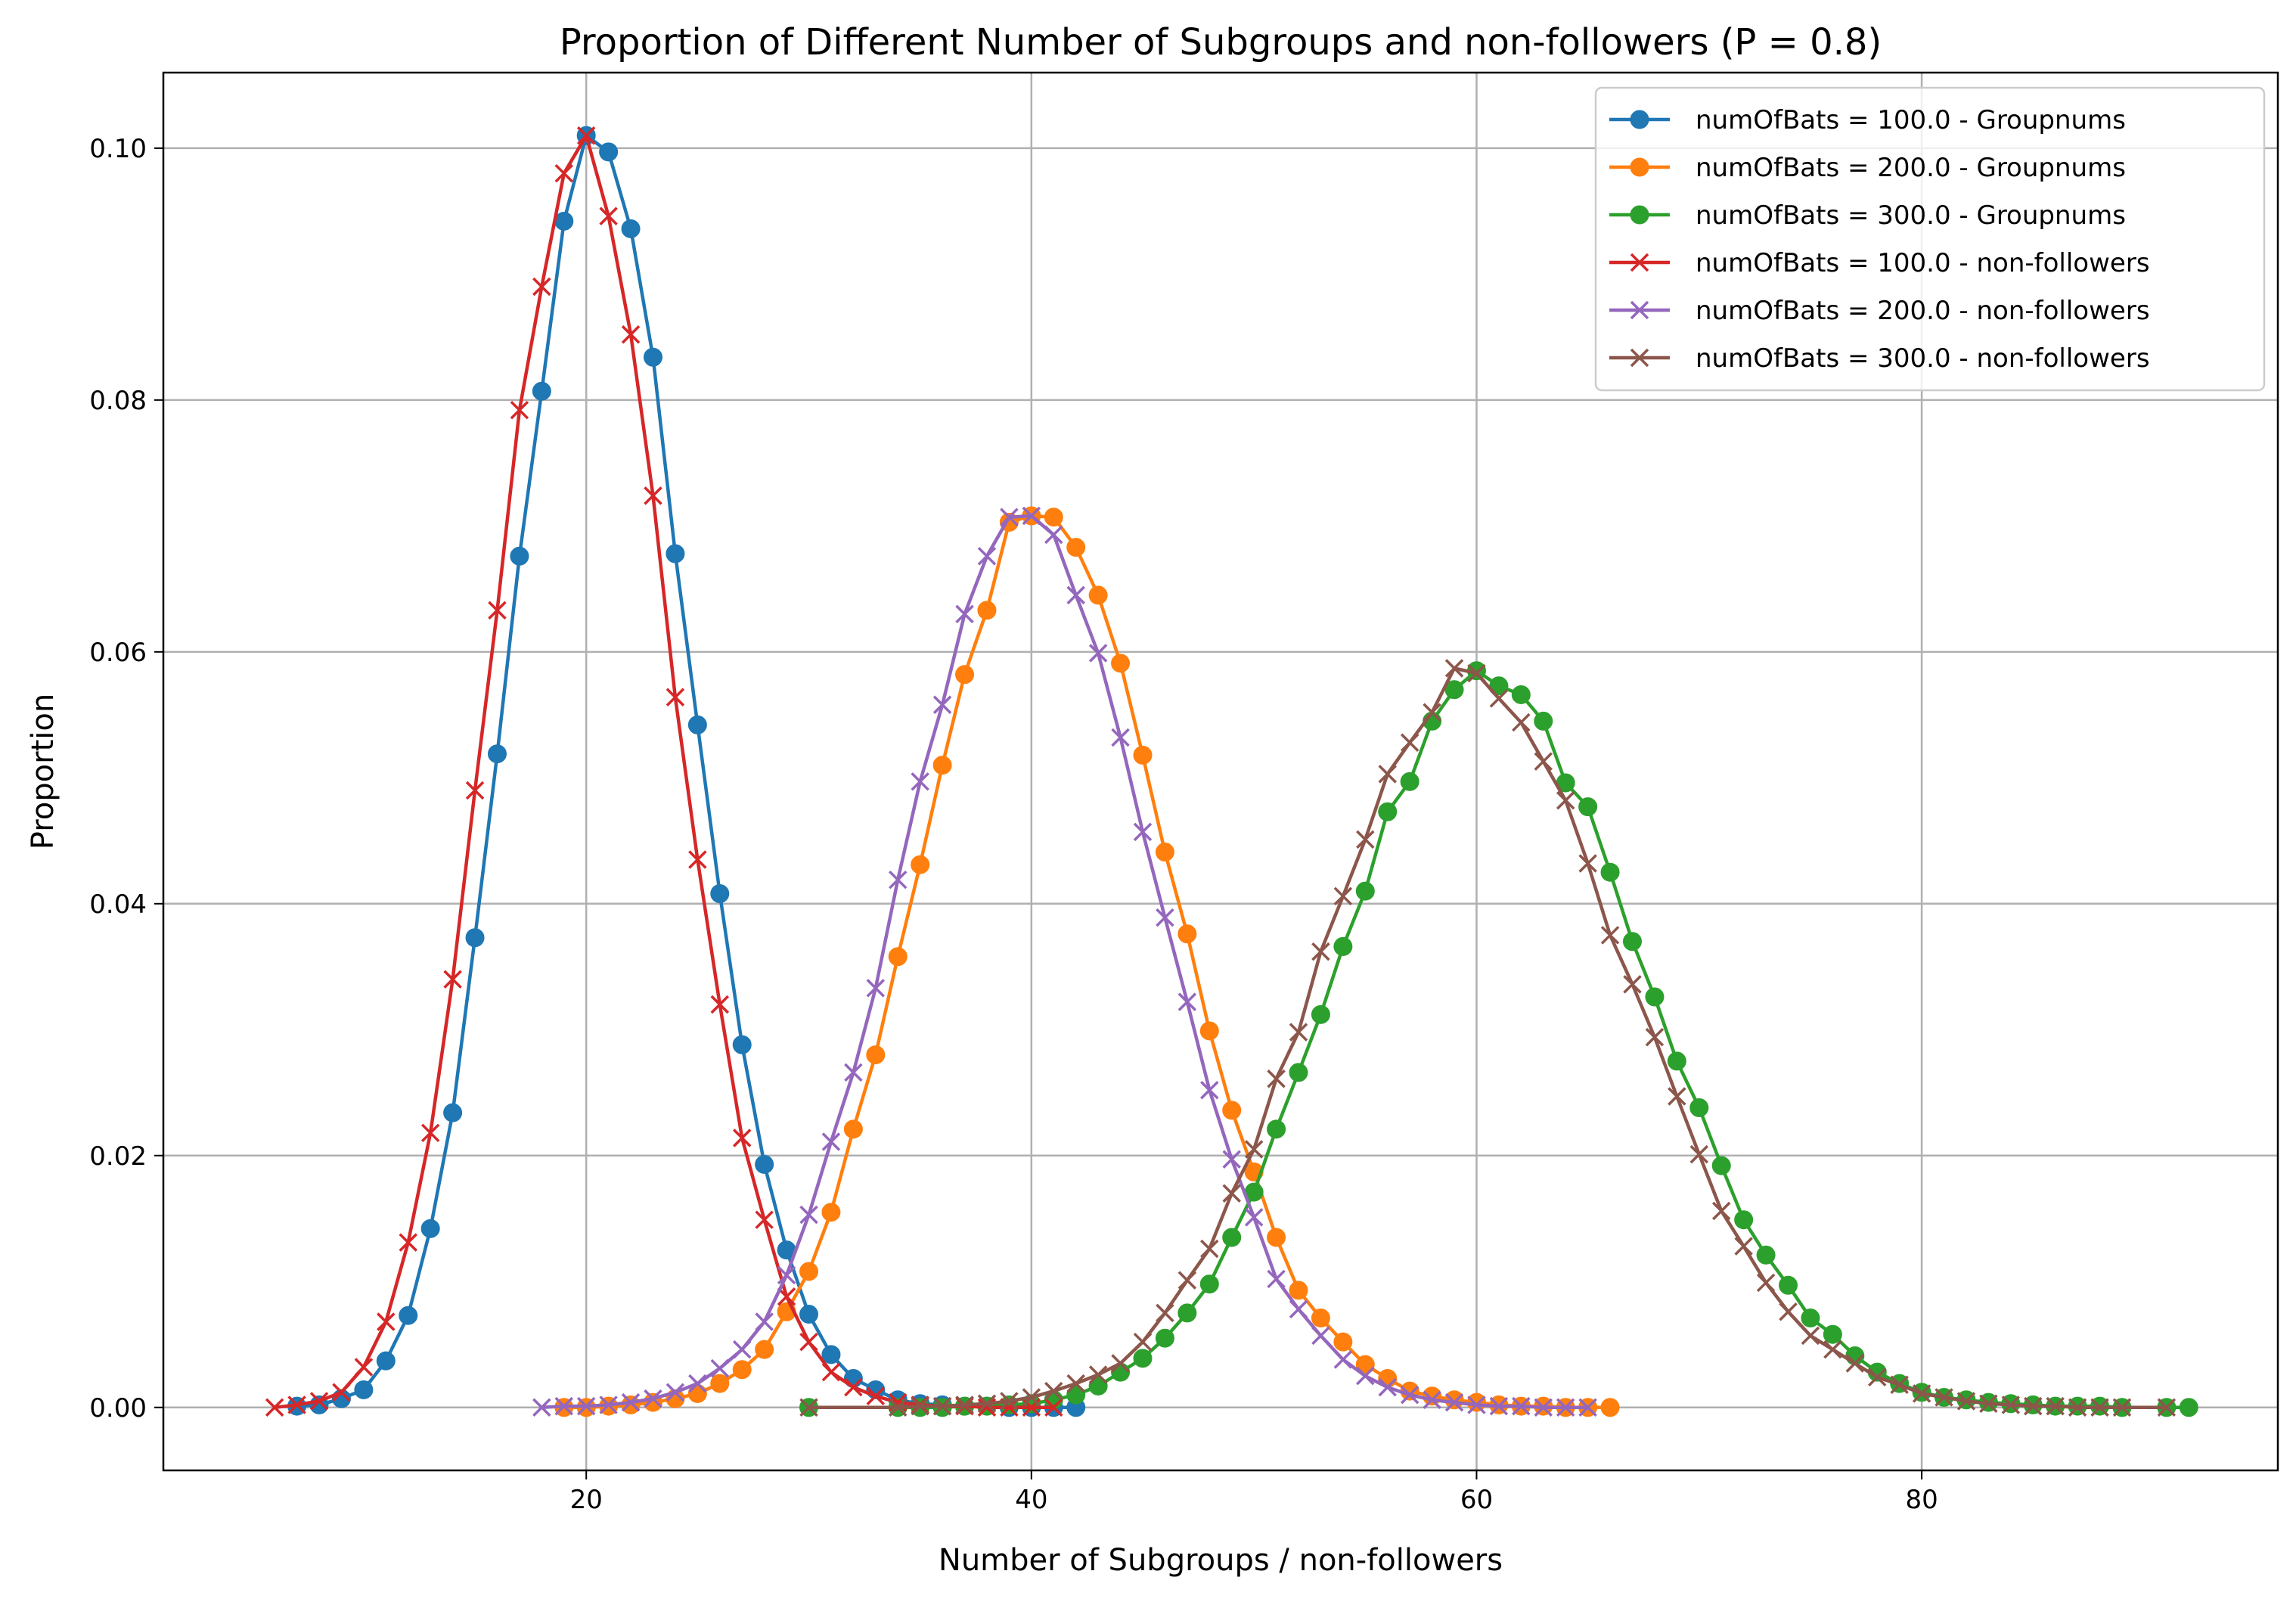  Describe the element at coordinates (118, 149) in the screenshot. I see `y-tick-label: 0.10` at that location.